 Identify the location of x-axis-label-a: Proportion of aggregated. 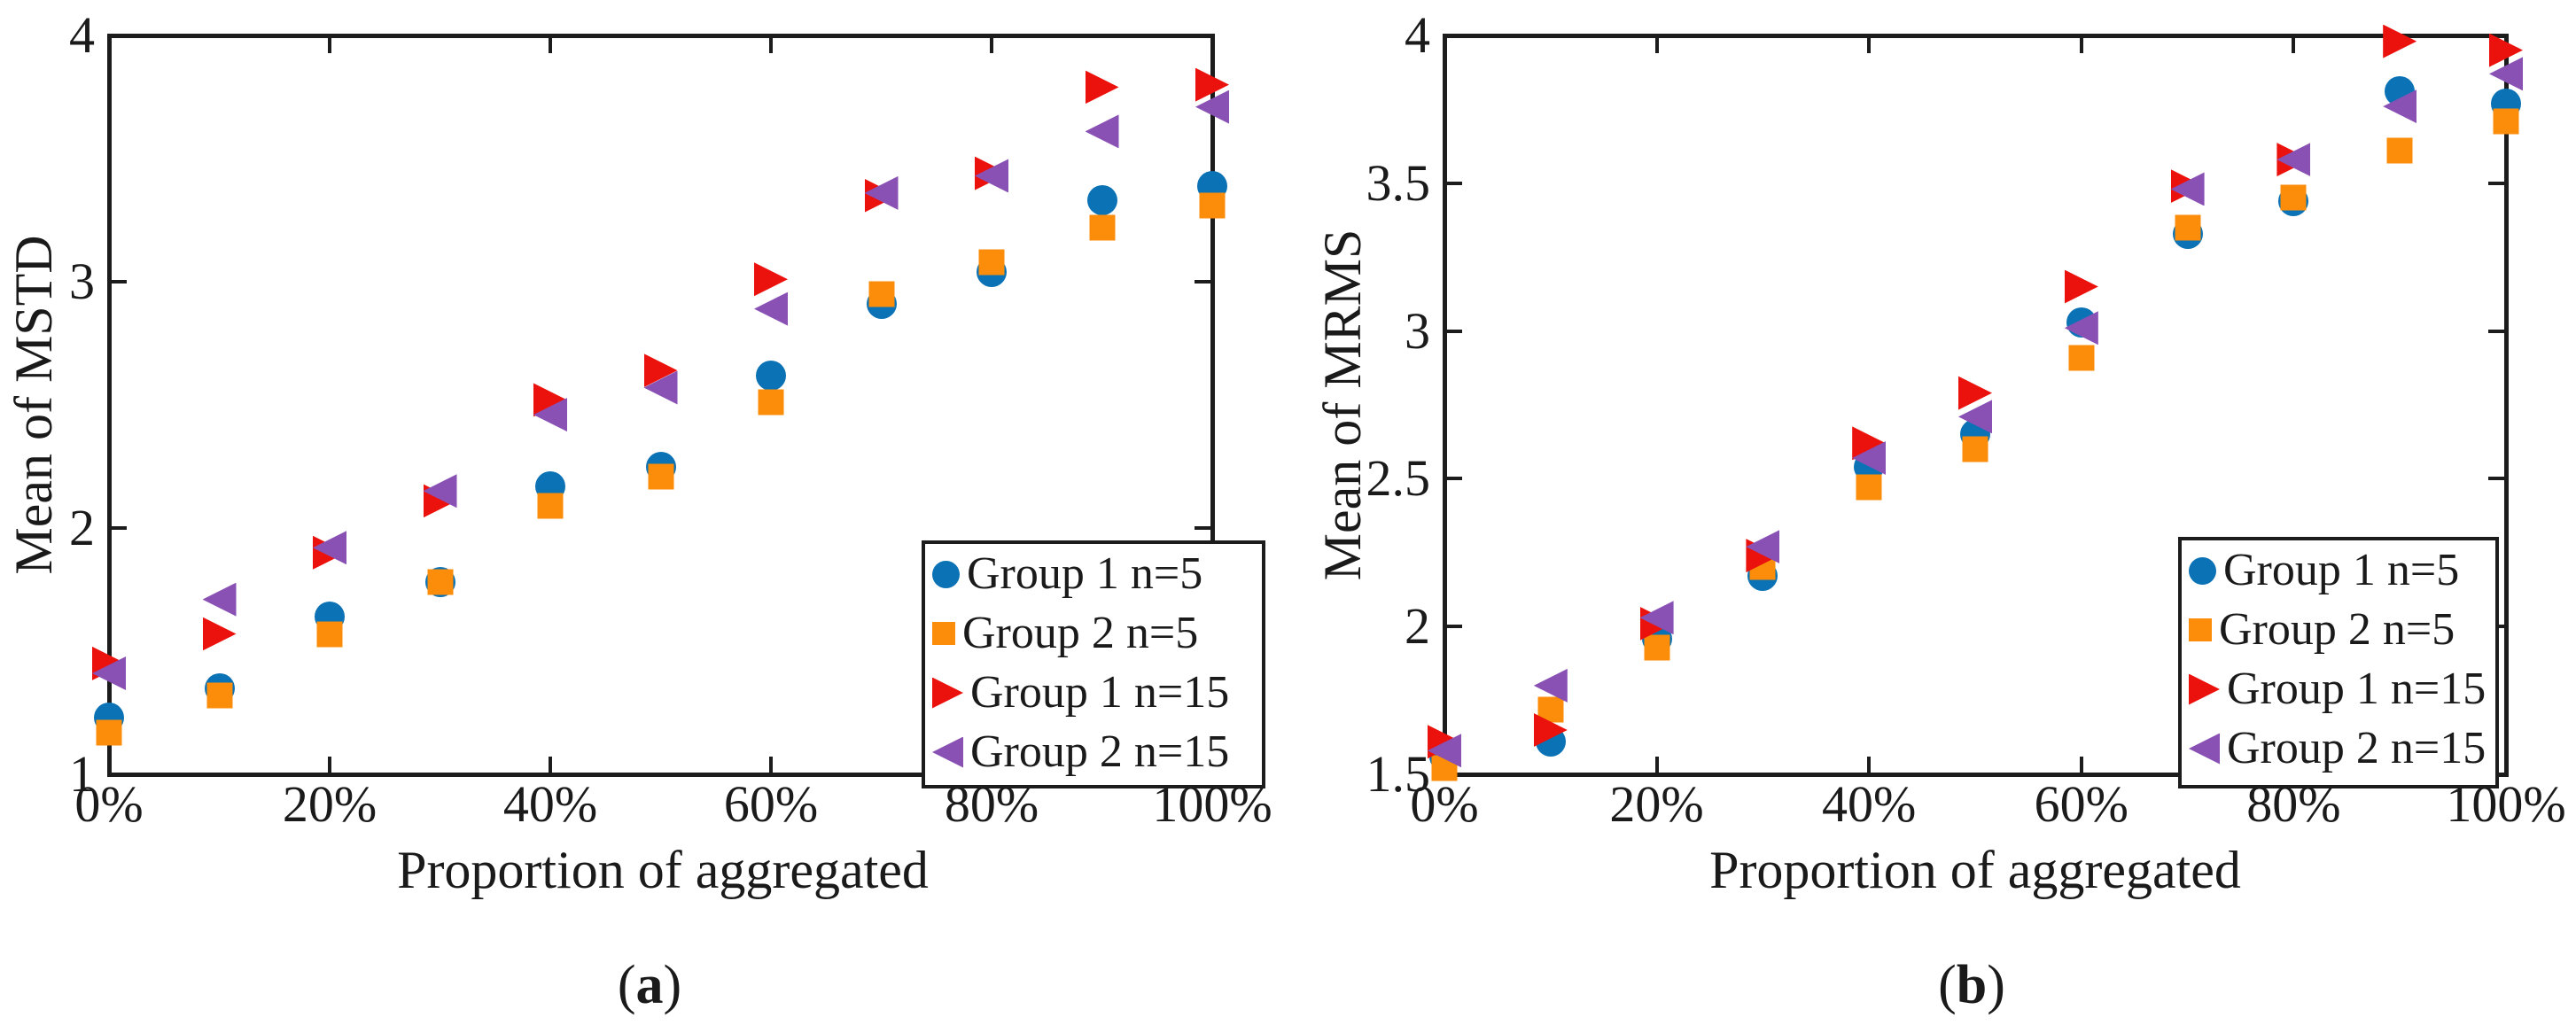
(663, 870).